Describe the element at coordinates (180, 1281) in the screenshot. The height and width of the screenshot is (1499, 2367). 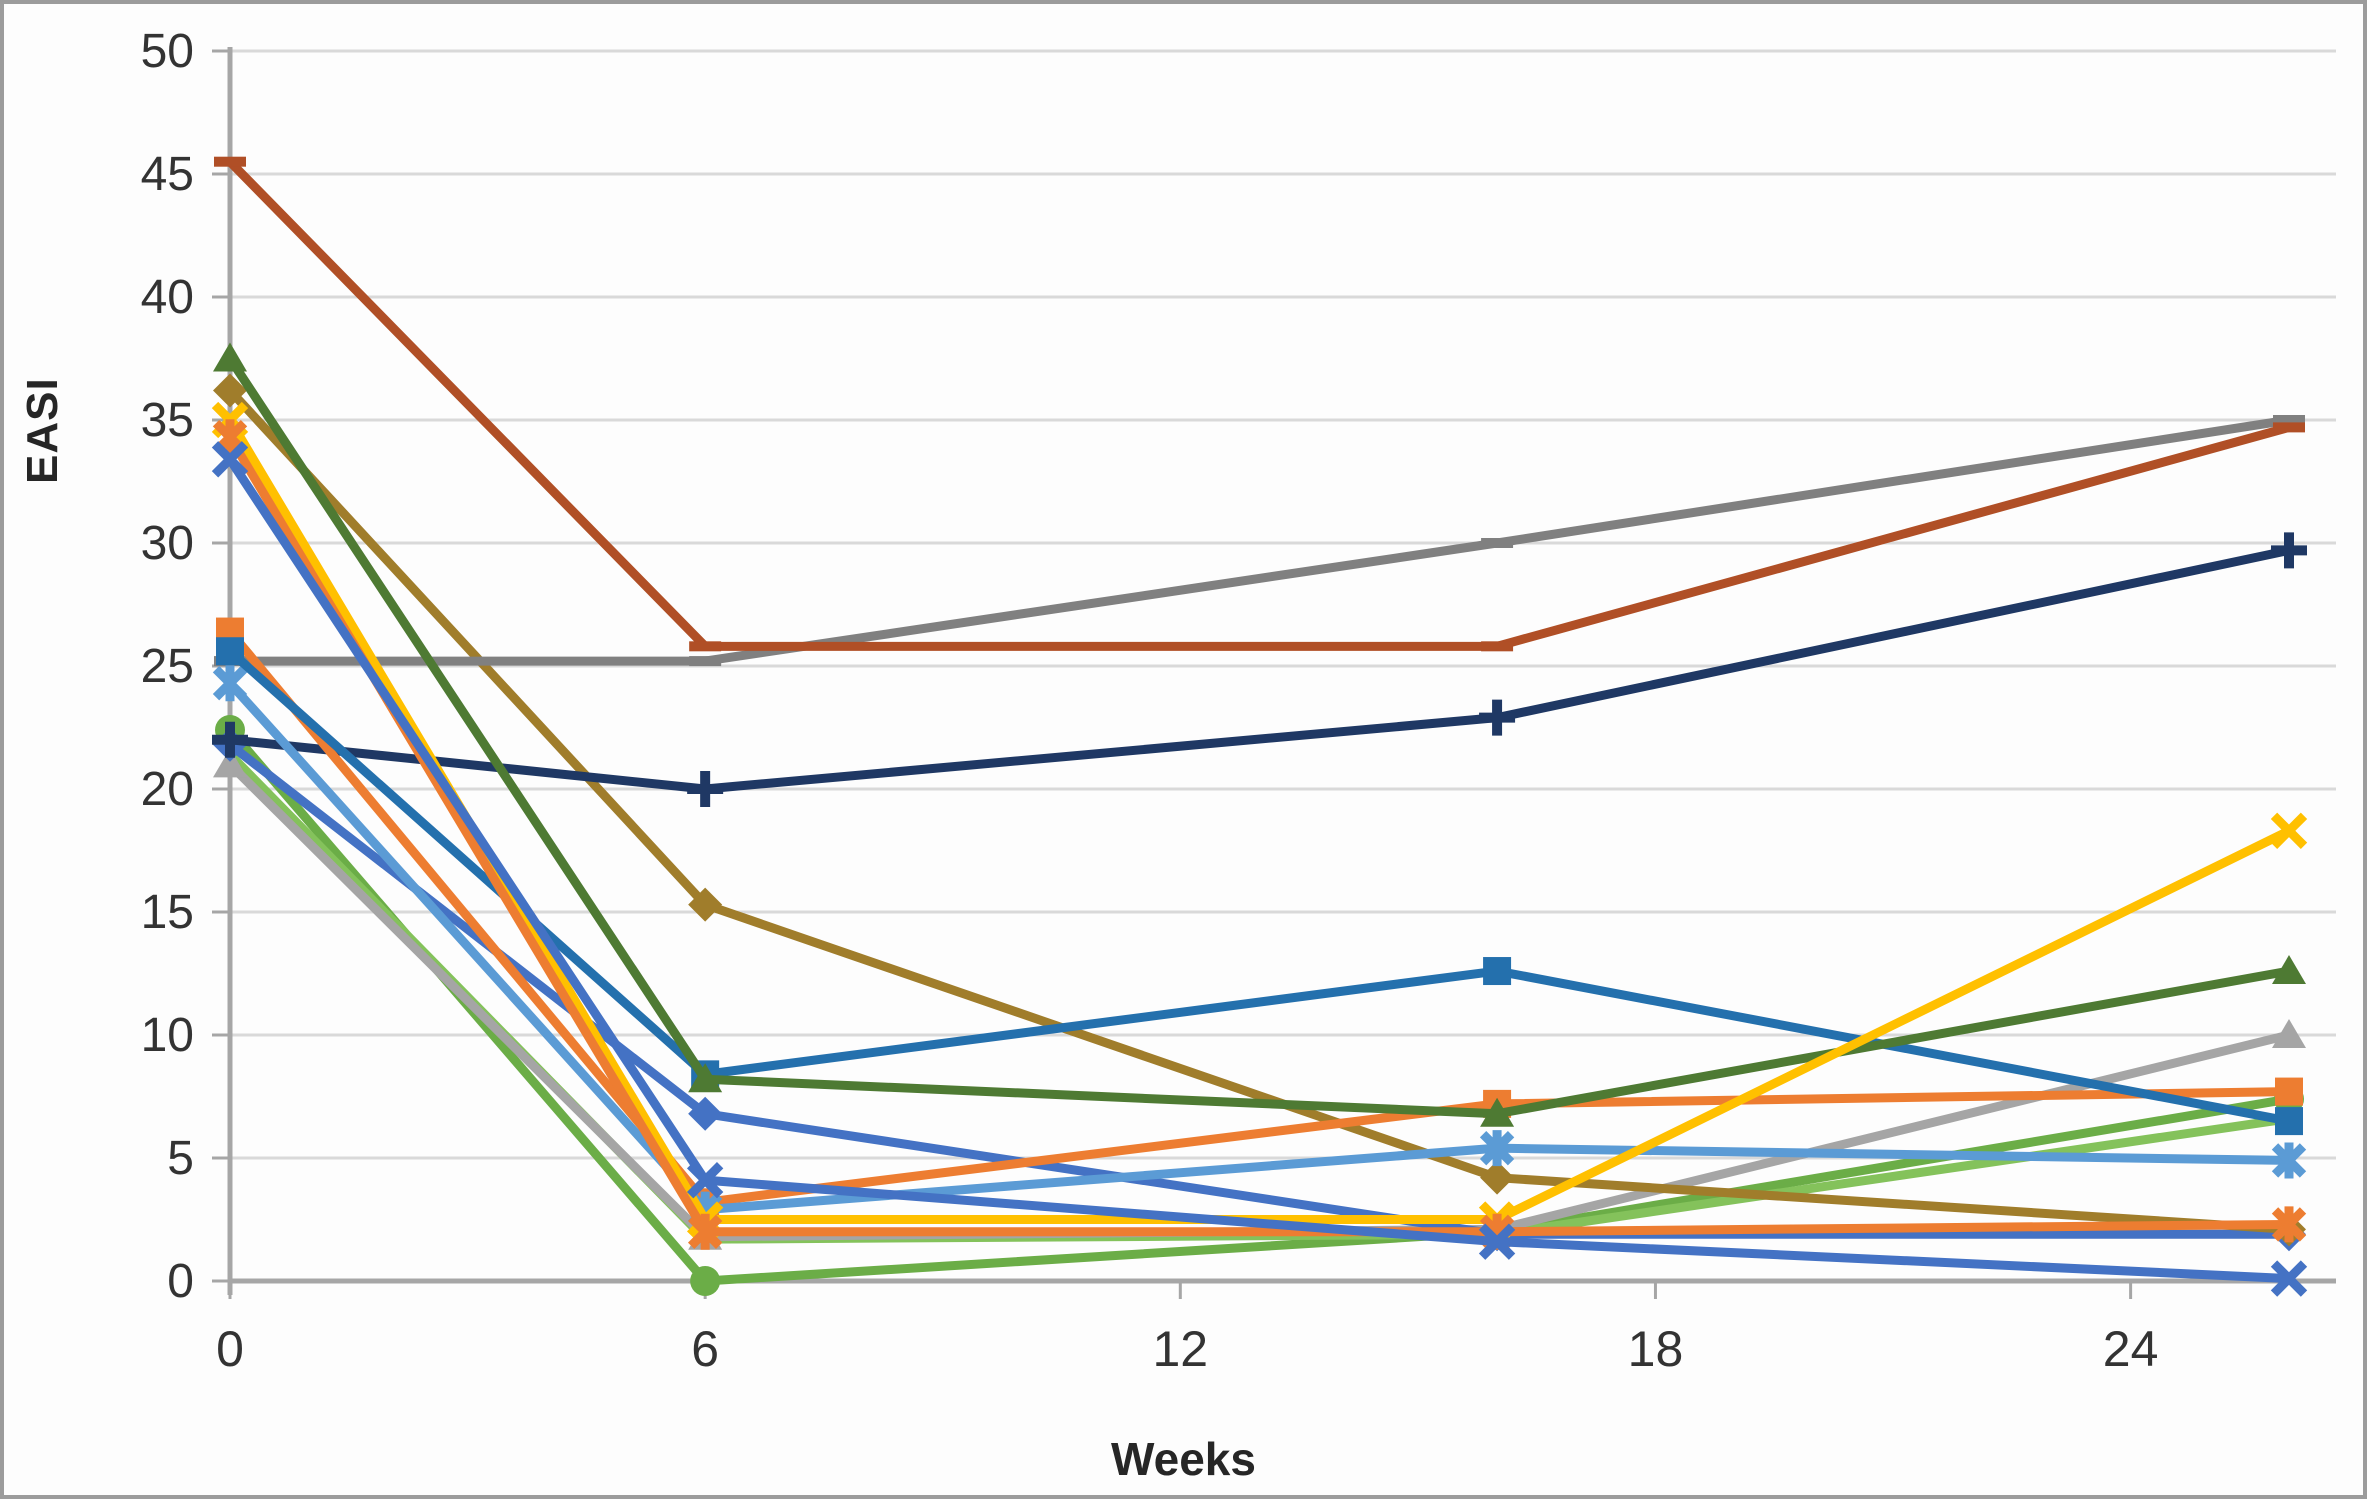
I see `y-tick-label: 0` at that location.